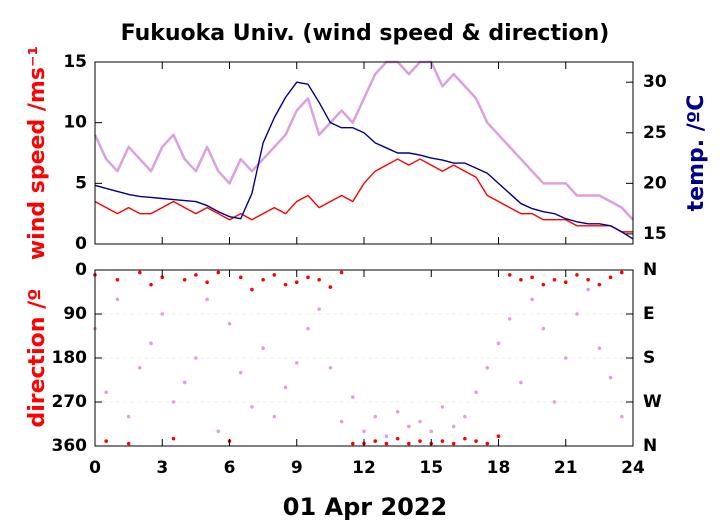  I want to click on y-tick-label: 5, so click(81, 183).